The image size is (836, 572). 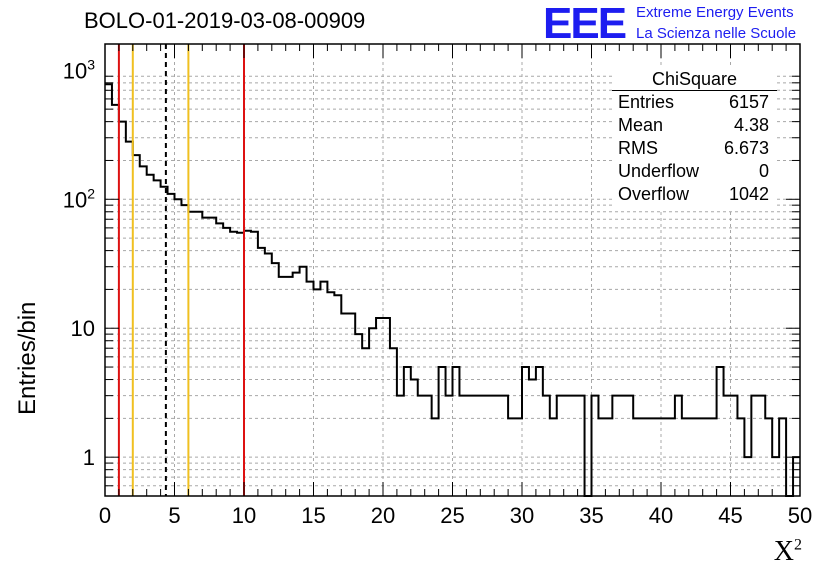 I want to click on stats-row-rms: RMS 6.673, so click(x=694, y=148).